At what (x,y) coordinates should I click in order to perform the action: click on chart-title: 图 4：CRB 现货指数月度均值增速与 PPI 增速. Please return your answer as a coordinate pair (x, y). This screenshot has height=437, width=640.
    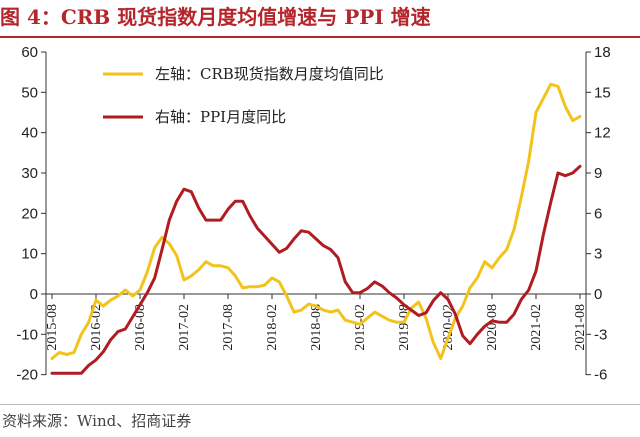
    Looking at the image, I should click on (215, 17).